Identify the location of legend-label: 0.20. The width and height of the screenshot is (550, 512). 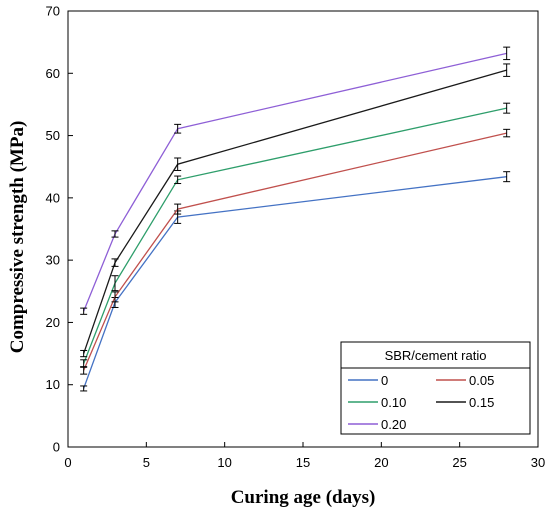
(393, 424).